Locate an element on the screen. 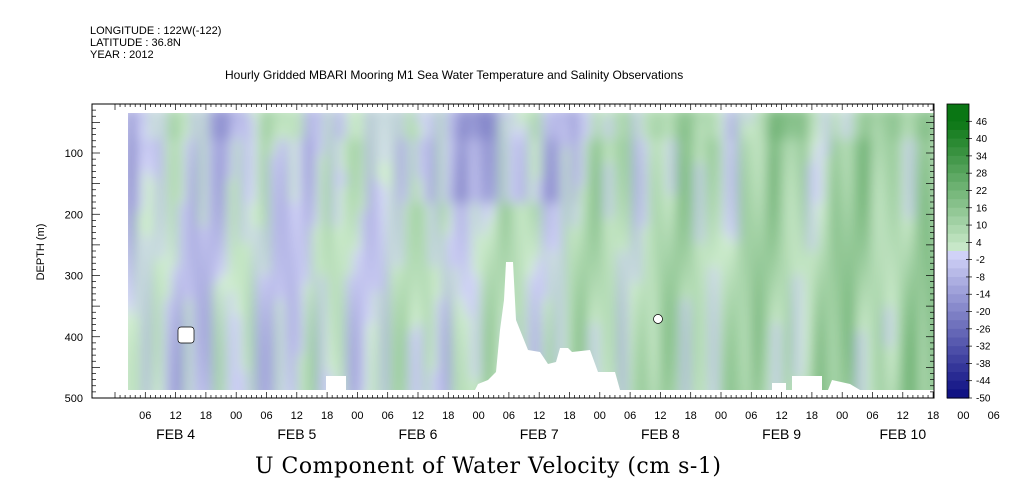 The width and height of the screenshot is (1009, 504). day-label: FEB 5 is located at coordinates (296, 434).